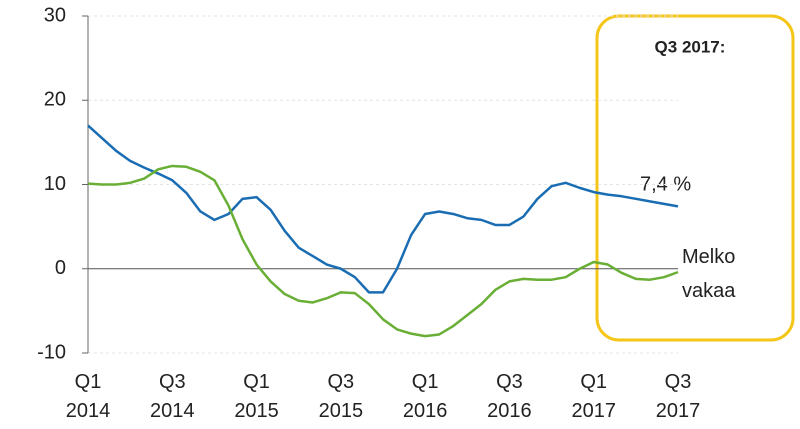 The width and height of the screenshot is (800, 429). Describe the element at coordinates (678, 396) in the screenshot. I see `x-tick-label: Q3 2017` at that location.